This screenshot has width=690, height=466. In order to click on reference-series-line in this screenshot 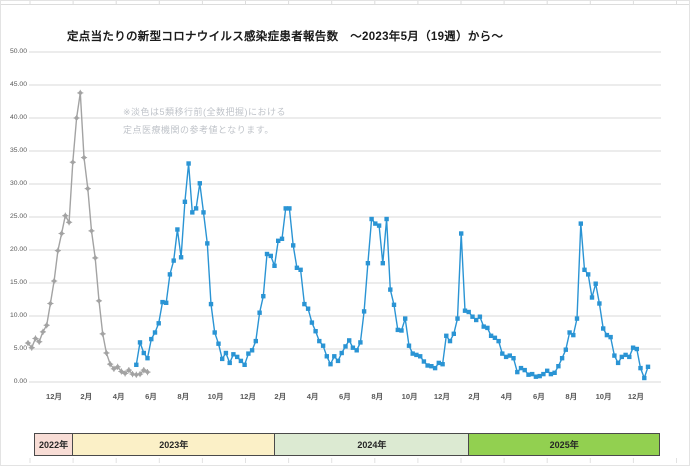, I will do `click(88, 234)`.